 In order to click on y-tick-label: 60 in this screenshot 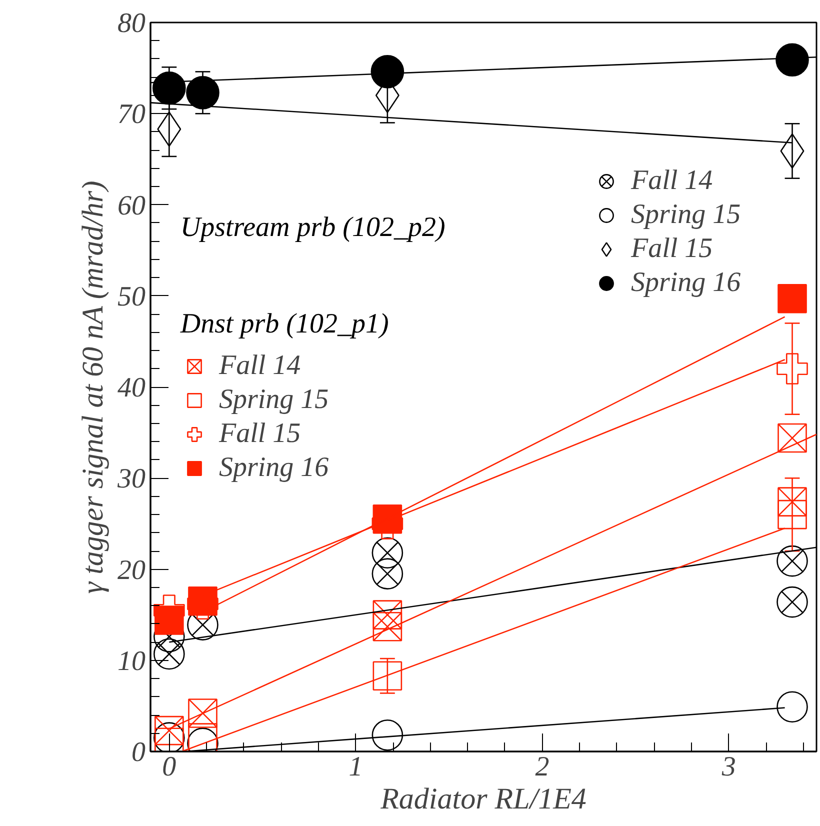, I will do `click(132, 206)`.